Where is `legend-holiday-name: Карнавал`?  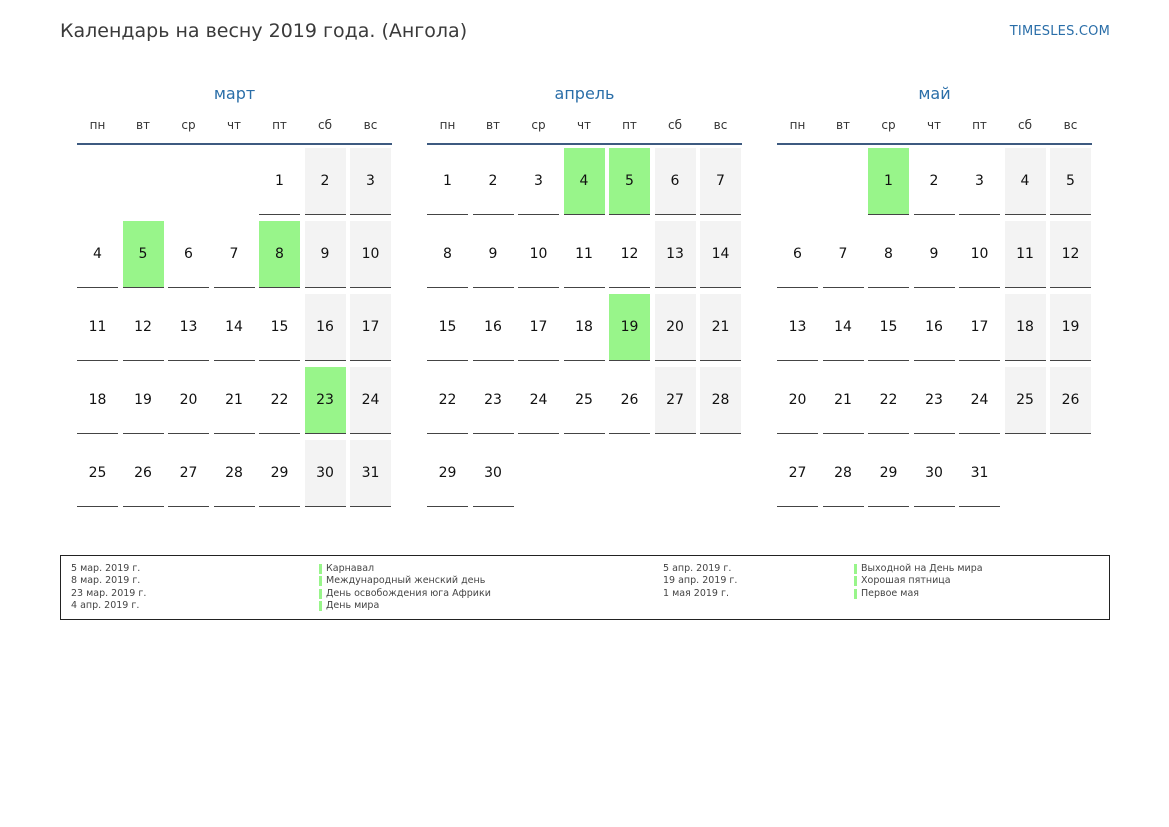
legend-holiday-name: Карнавал is located at coordinates (346, 568).